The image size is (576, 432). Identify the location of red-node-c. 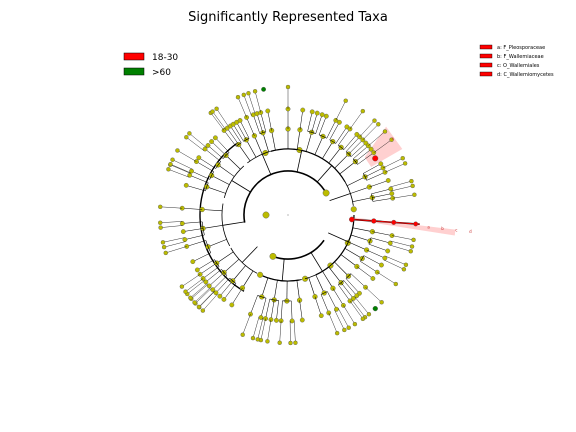
(374, 221).